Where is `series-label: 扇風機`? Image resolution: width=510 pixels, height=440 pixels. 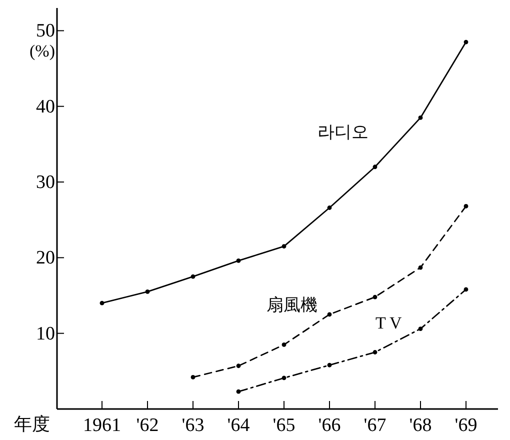
series-label: 扇風機 is located at coordinates (292, 305).